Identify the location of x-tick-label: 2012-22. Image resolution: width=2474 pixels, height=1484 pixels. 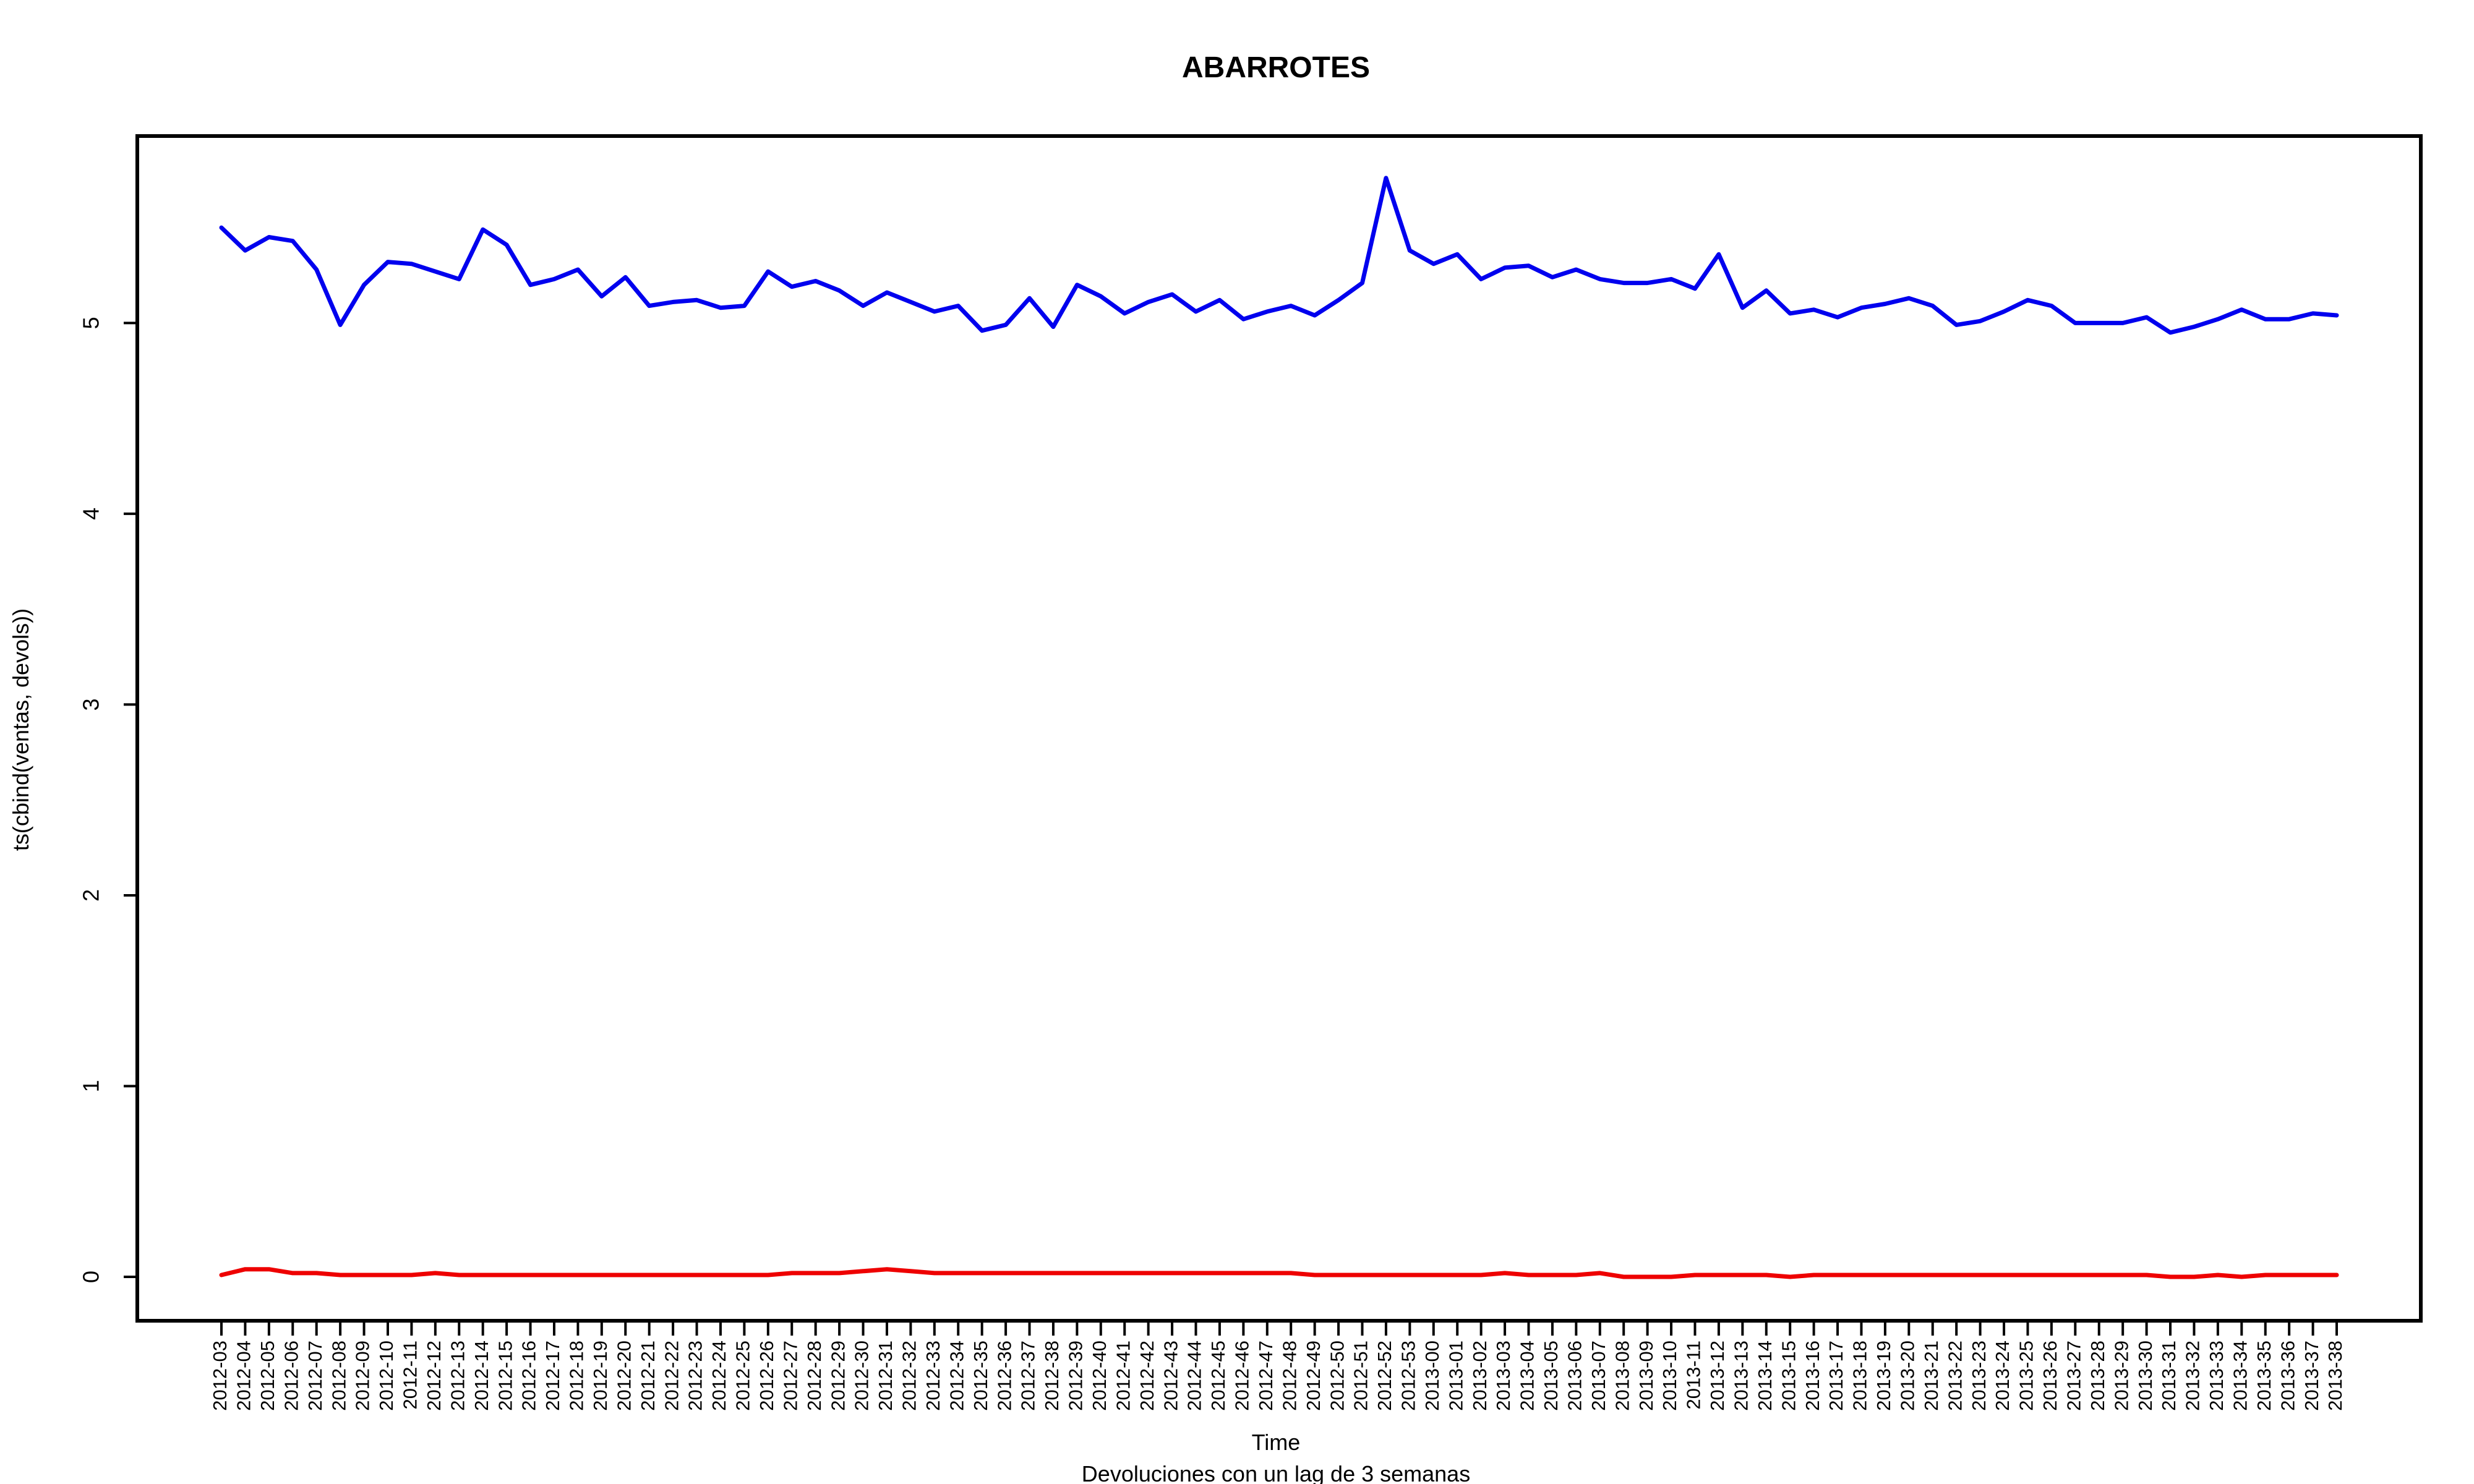
(671, 1376).